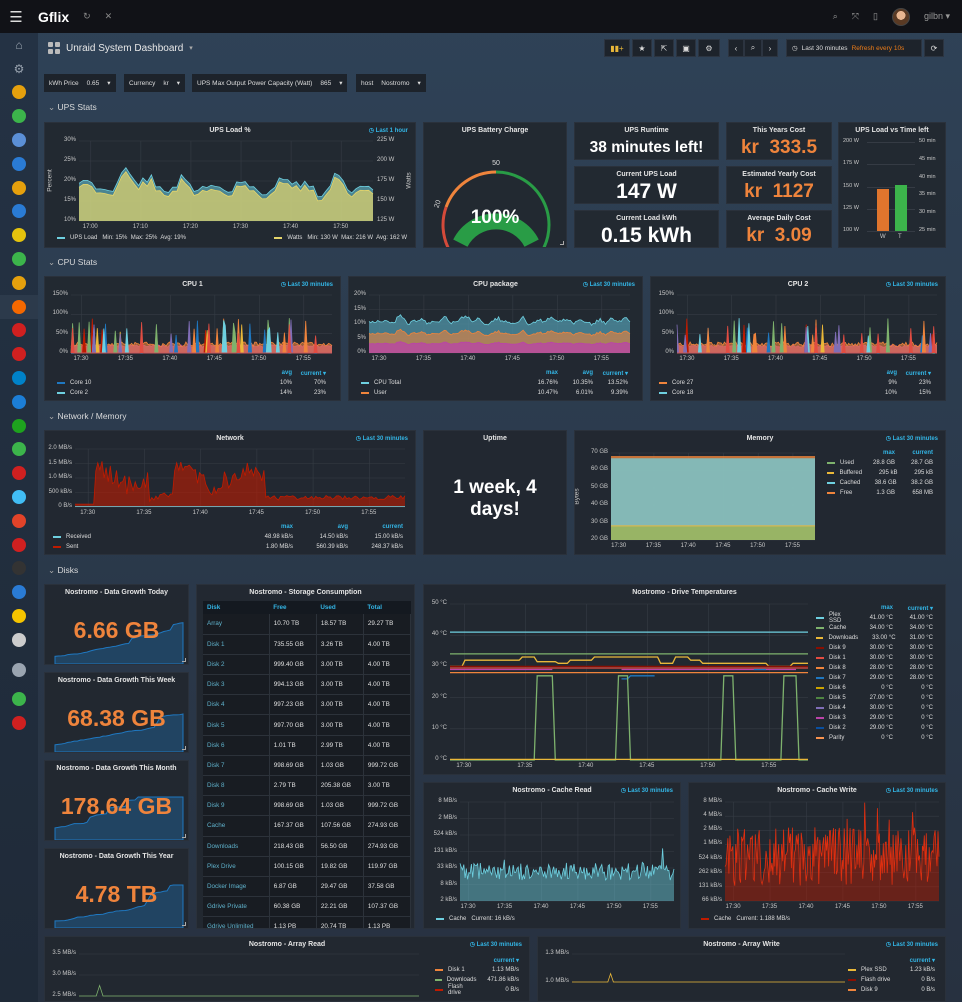 The image size is (962, 1002). What do you see at coordinates (19, 497) in the screenshot?
I see `sidebar-item-home-assistant` at bounding box center [19, 497].